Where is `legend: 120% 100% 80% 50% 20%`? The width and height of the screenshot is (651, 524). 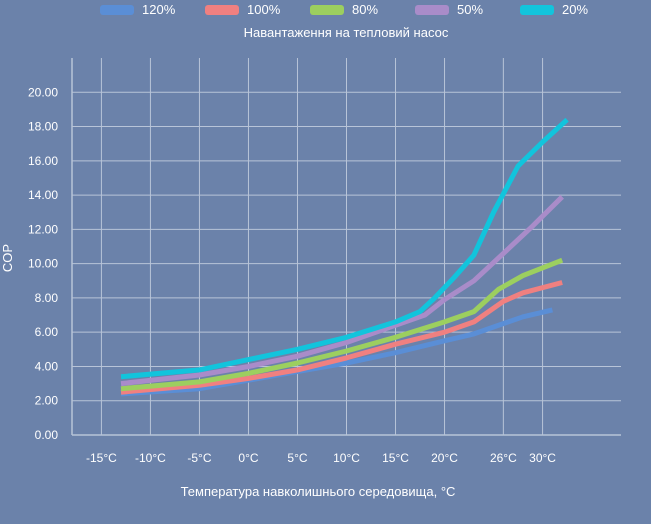 legend: 120% 100% 80% 50% 20% is located at coordinates (344, 9).